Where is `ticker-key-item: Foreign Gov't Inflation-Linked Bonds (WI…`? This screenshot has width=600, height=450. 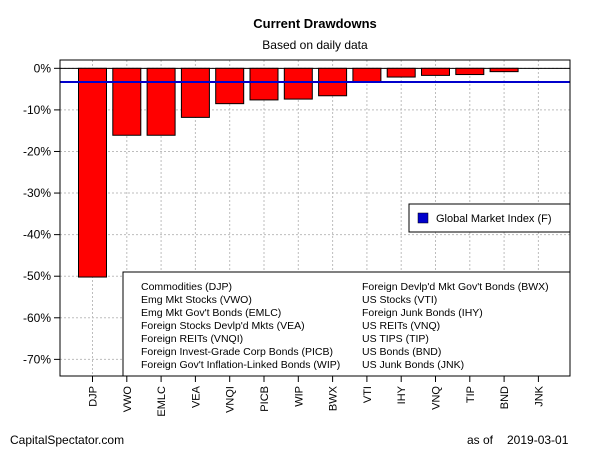
ticker-key-item: Foreign Gov't Inflation-Linked Bonds (WI… is located at coordinates (240, 365).